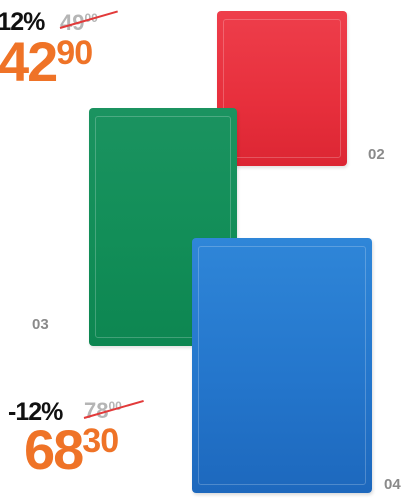  What do you see at coordinates (376, 154) in the screenshot?
I see `board-number-02: 02` at bounding box center [376, 154].